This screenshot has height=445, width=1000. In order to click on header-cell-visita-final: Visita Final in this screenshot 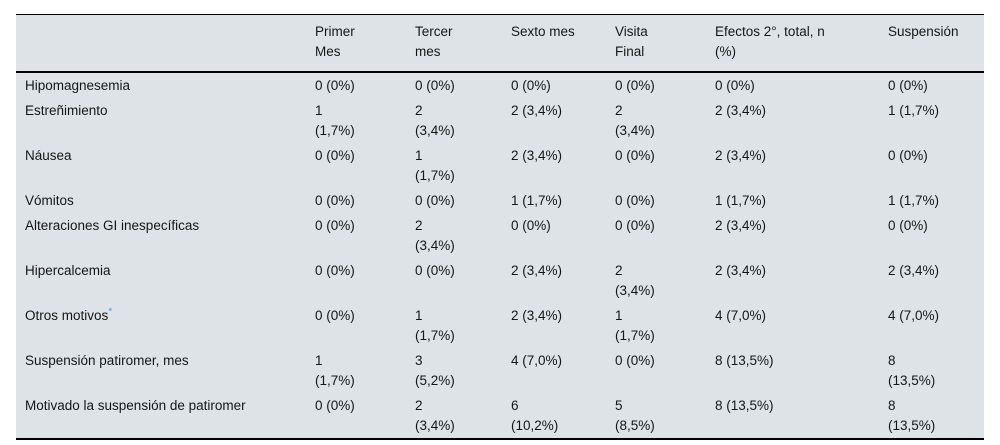, I will do `click(659, 43)`.